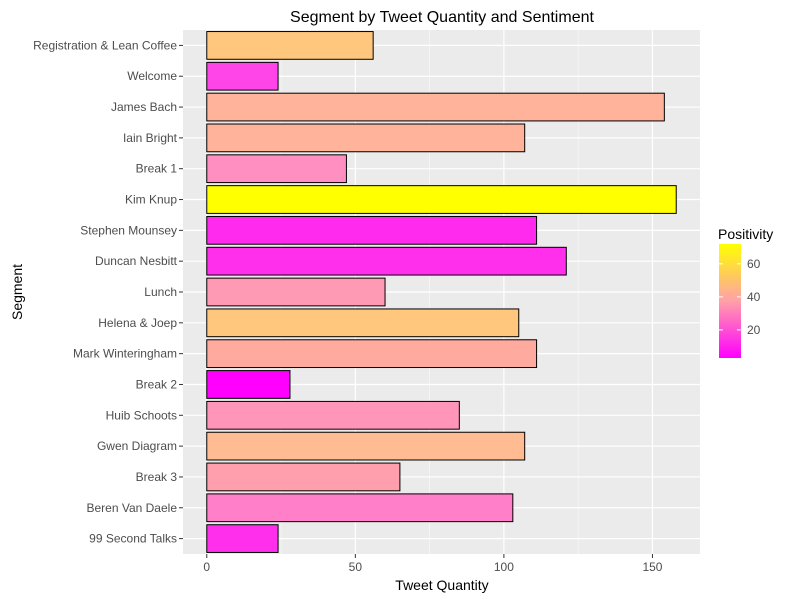 The height and width of the screenshot is (600, 800). What do you see at coordinates (745, 234) in the screenshot?
I see `legend-title: Positivity` at bounding box center [745, 234].